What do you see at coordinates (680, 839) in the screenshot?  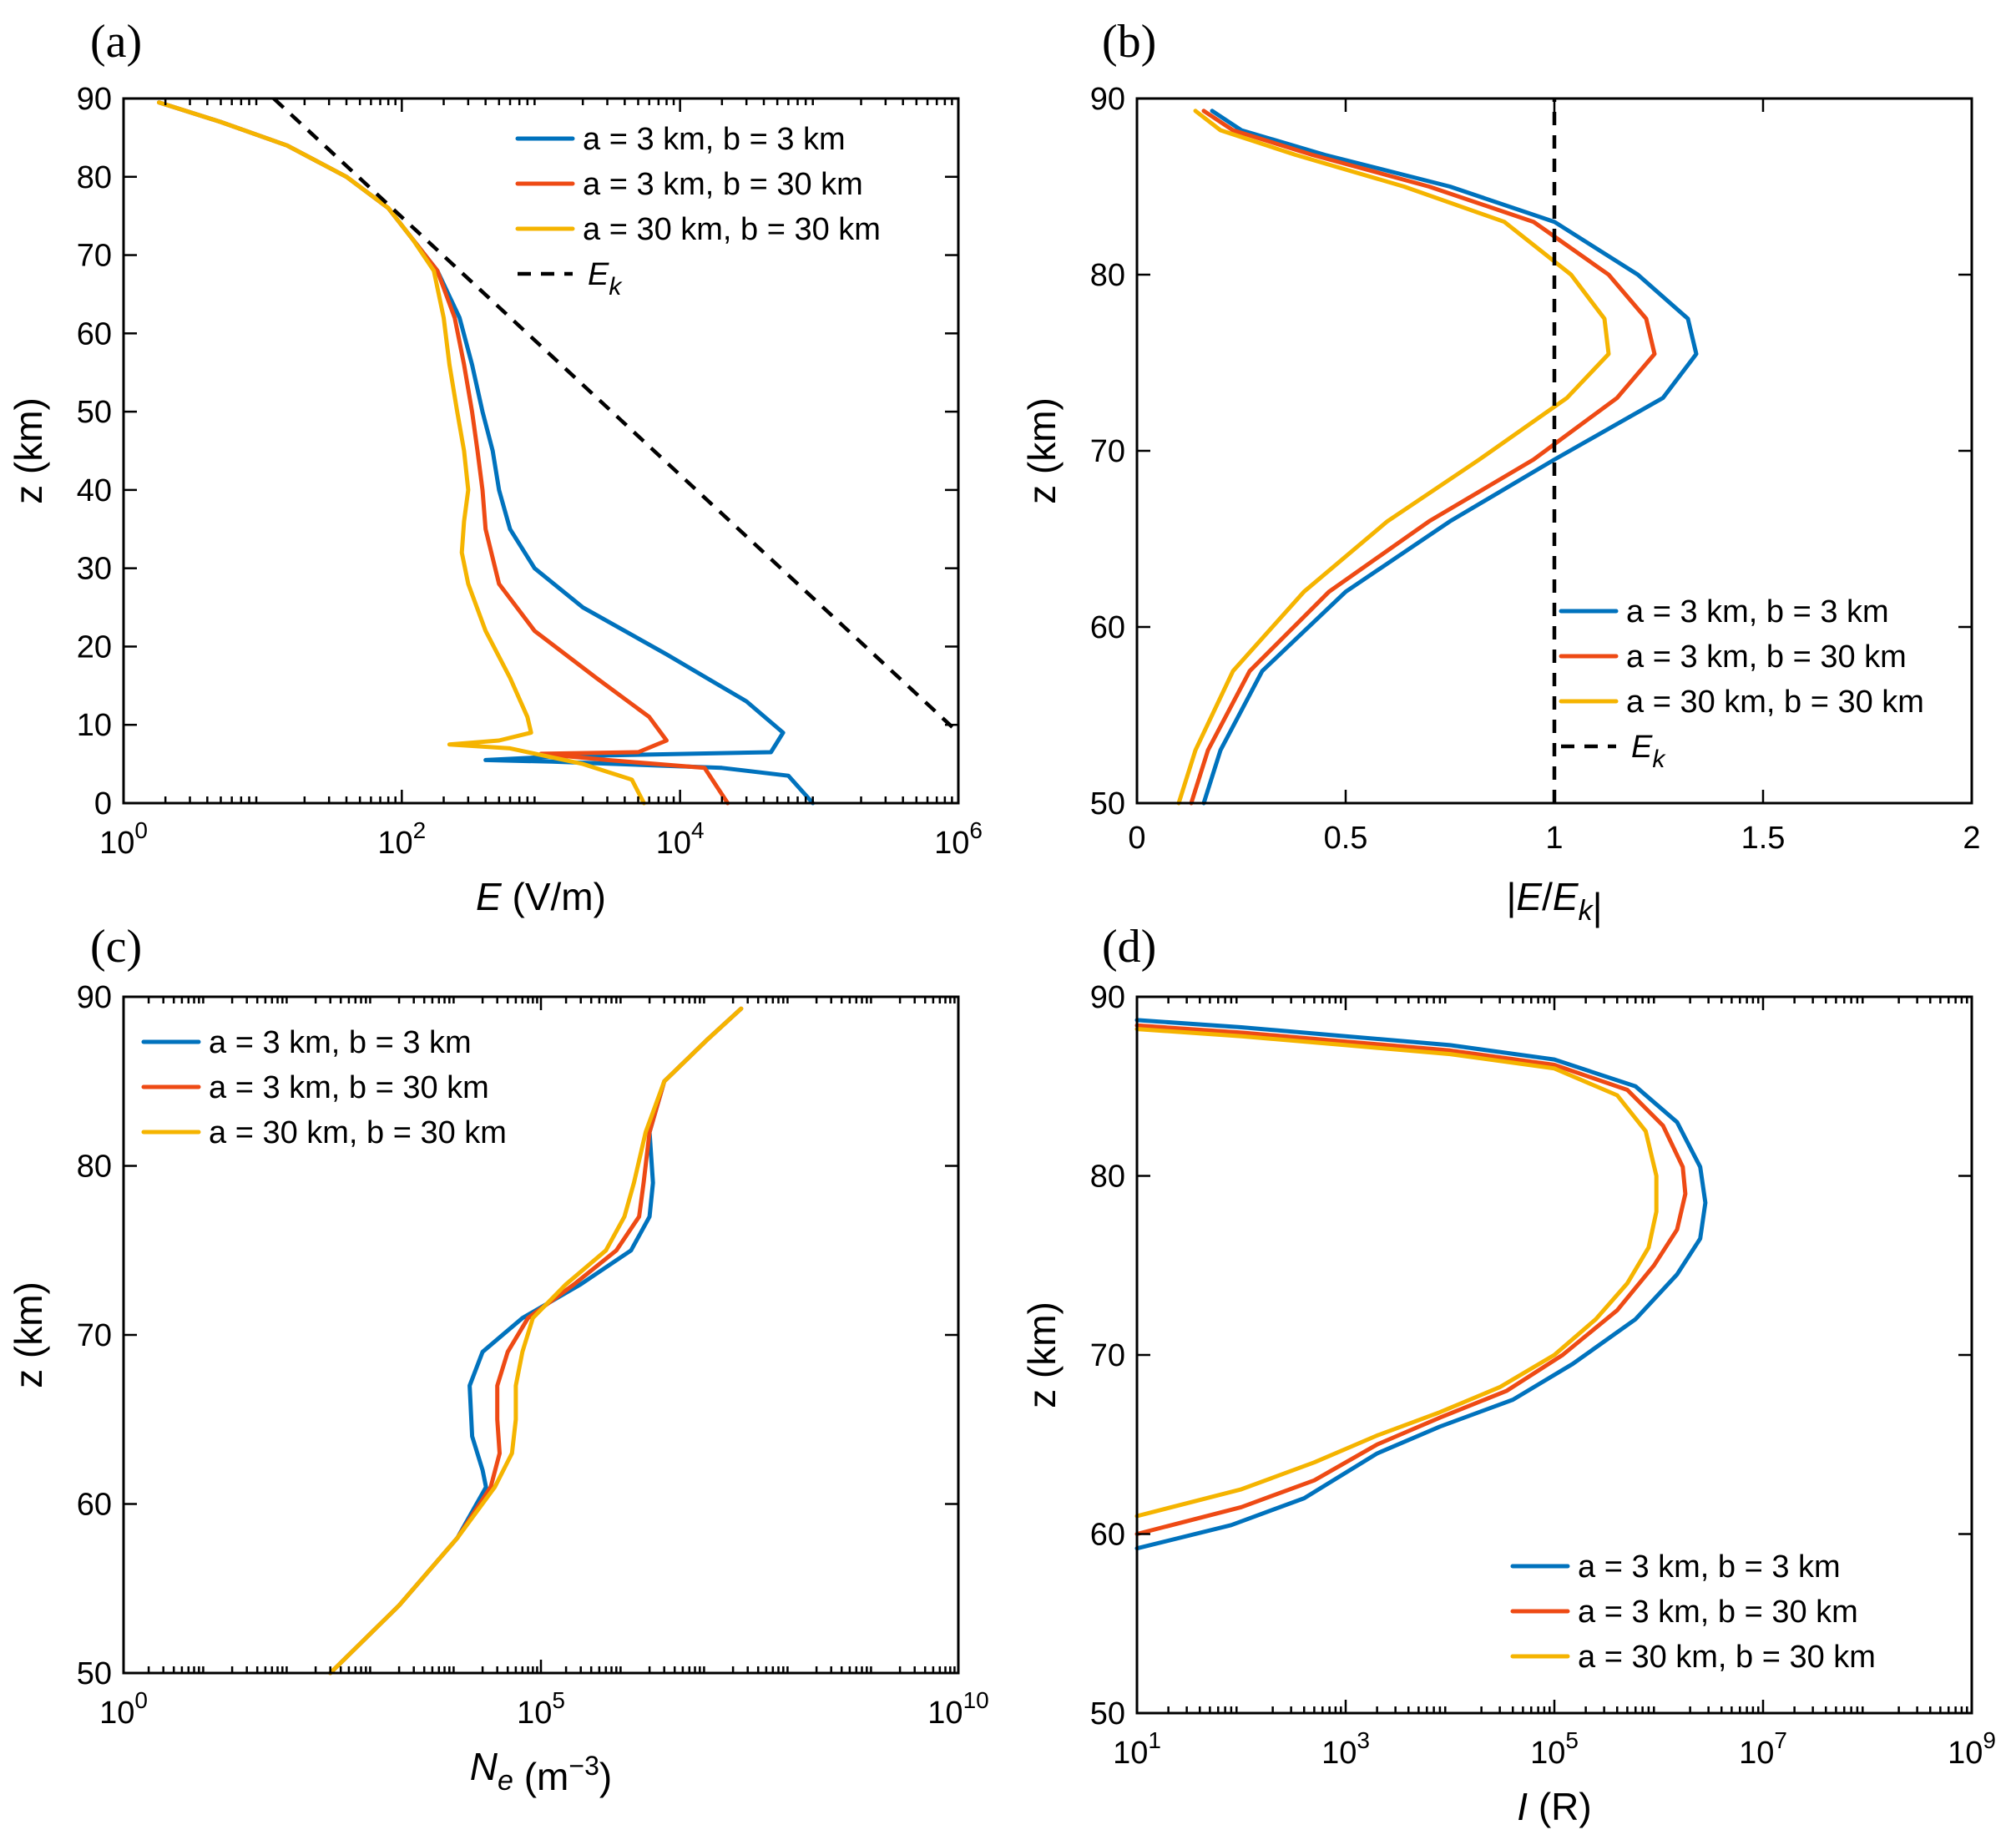 I see `x-tick-label: 10⁴` at bounding box center [680, 839].